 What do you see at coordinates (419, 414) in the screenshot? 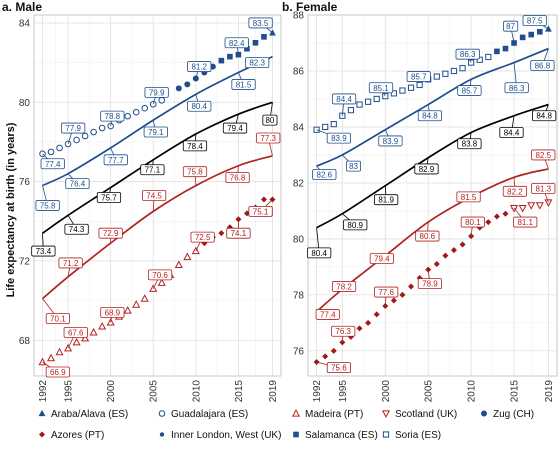
I see `legend-item: Scotland (UK)` at bounding box center [419, 414].